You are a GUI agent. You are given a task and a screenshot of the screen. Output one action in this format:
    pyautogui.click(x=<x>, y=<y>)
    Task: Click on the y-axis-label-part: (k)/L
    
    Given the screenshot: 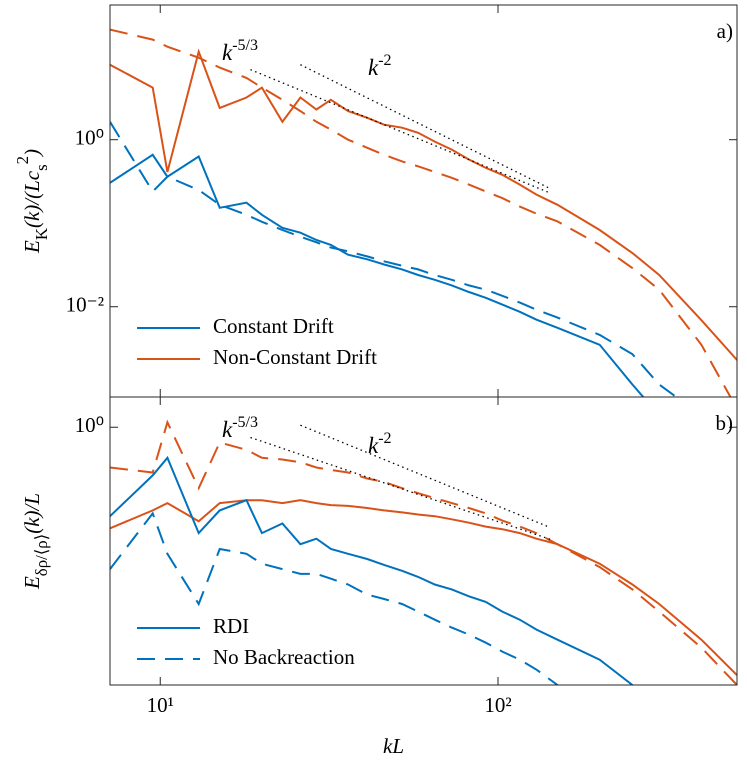 What is the action you would take?
    pyautogui.click(x=32, y=513)
    